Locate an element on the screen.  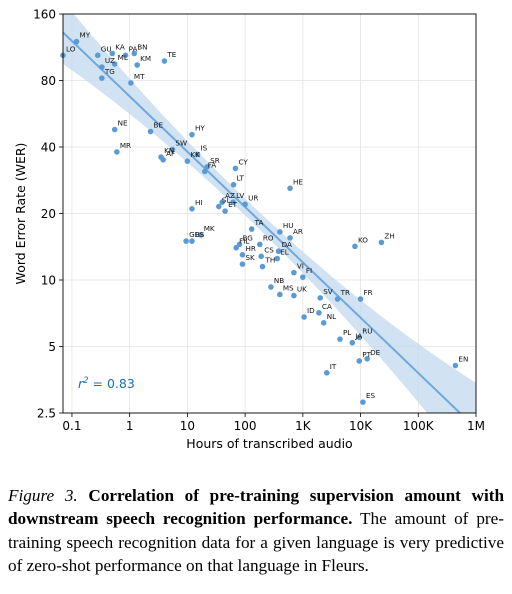
x-tick-label: 10 is located at coordinates (187, 426).